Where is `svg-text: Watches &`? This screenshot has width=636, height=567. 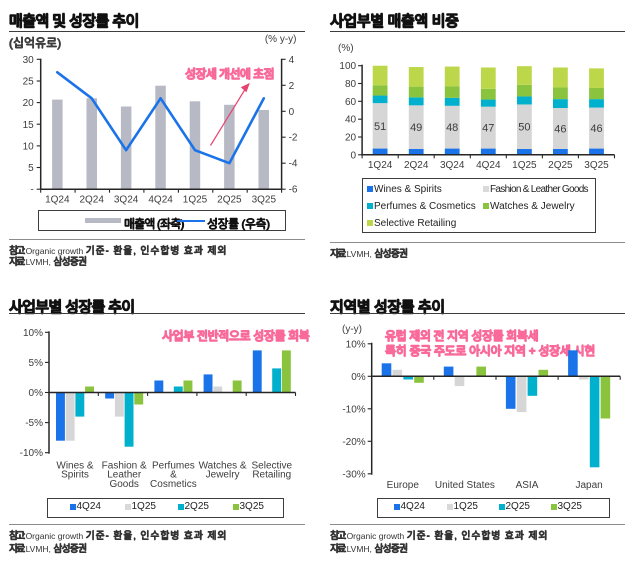
svg-text: Watches & is located at coordinates (223, 466).